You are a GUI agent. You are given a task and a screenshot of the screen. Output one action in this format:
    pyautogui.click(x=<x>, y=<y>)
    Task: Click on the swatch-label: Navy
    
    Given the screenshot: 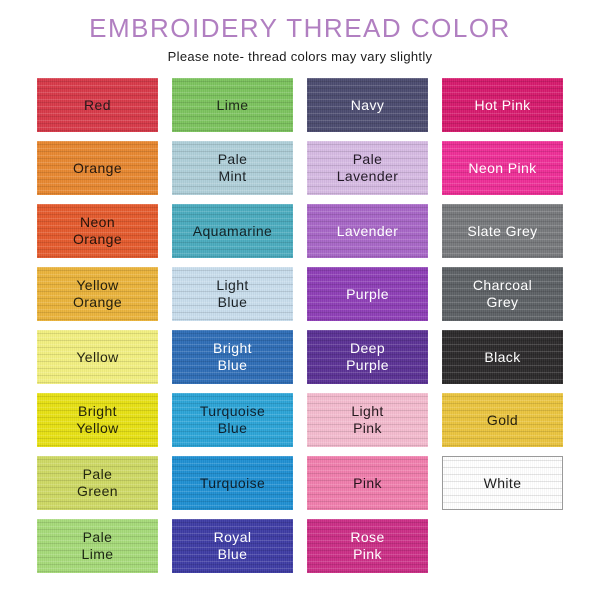 What is the action you would take?
    pyautogui.click(x=367, y=104)
    